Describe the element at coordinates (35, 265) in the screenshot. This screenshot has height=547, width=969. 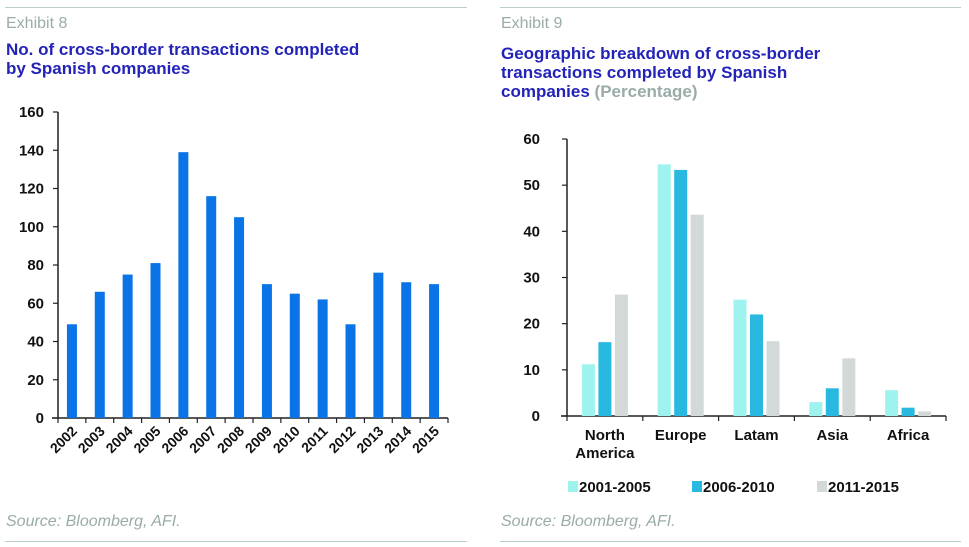
I see `y-tick-label: 80` at that location.